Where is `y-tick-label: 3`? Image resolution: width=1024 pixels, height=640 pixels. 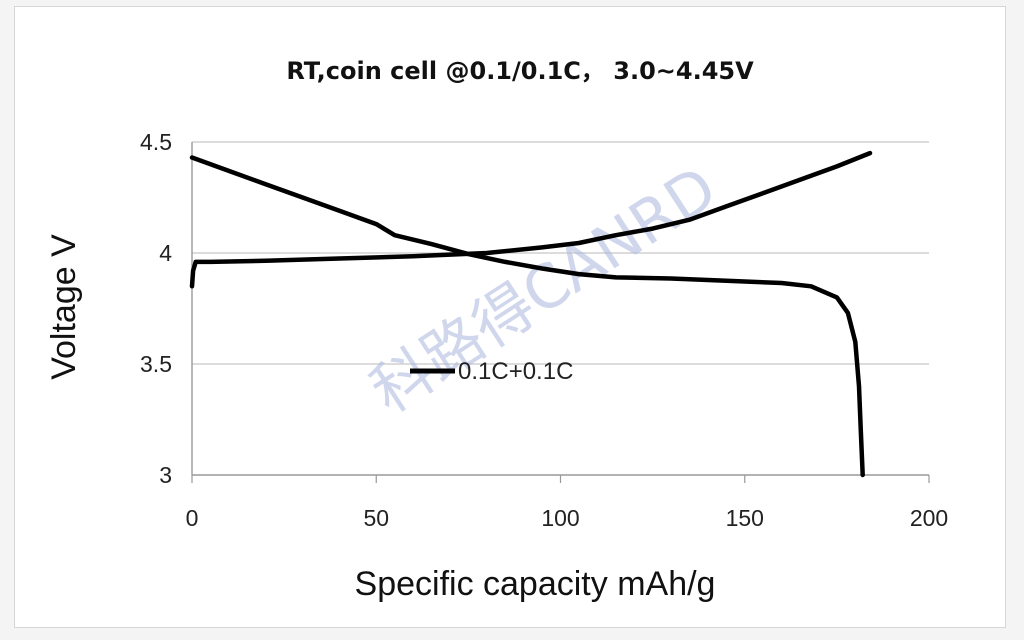
y-tick-label: 3 is located at coordinates (165, 475).